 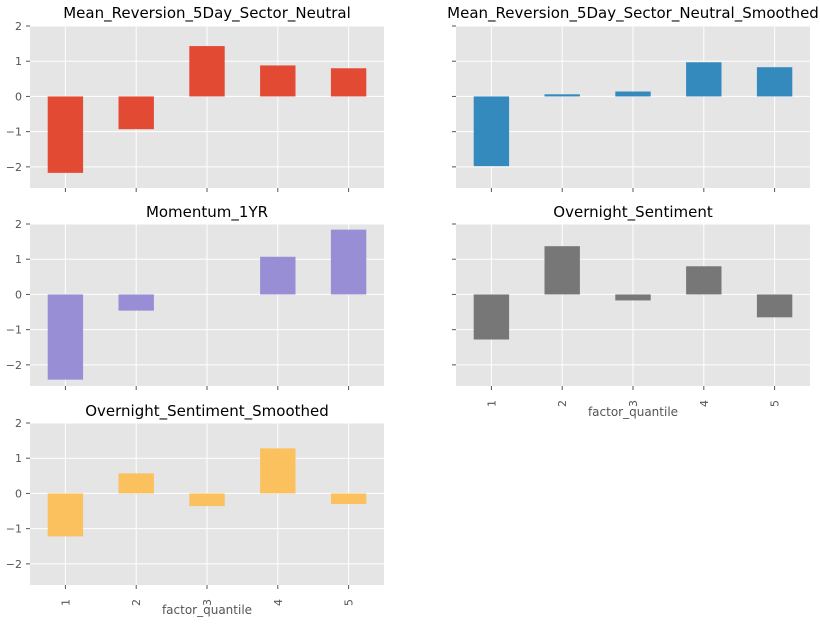 I want to click on chart-title: Overnight_Sentiment, so click(x=633, y=212).